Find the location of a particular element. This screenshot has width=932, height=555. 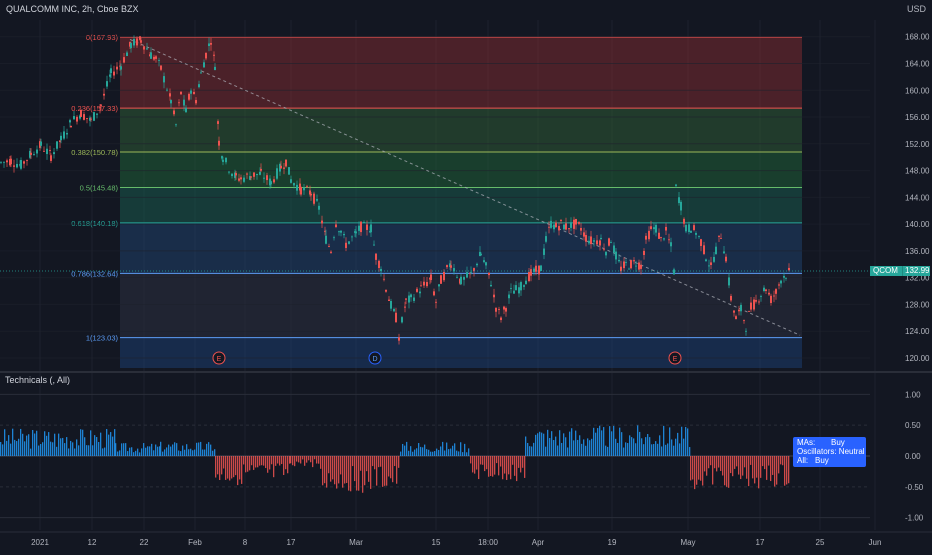

earnings-marker-icon is located at coordinates (675, 358).